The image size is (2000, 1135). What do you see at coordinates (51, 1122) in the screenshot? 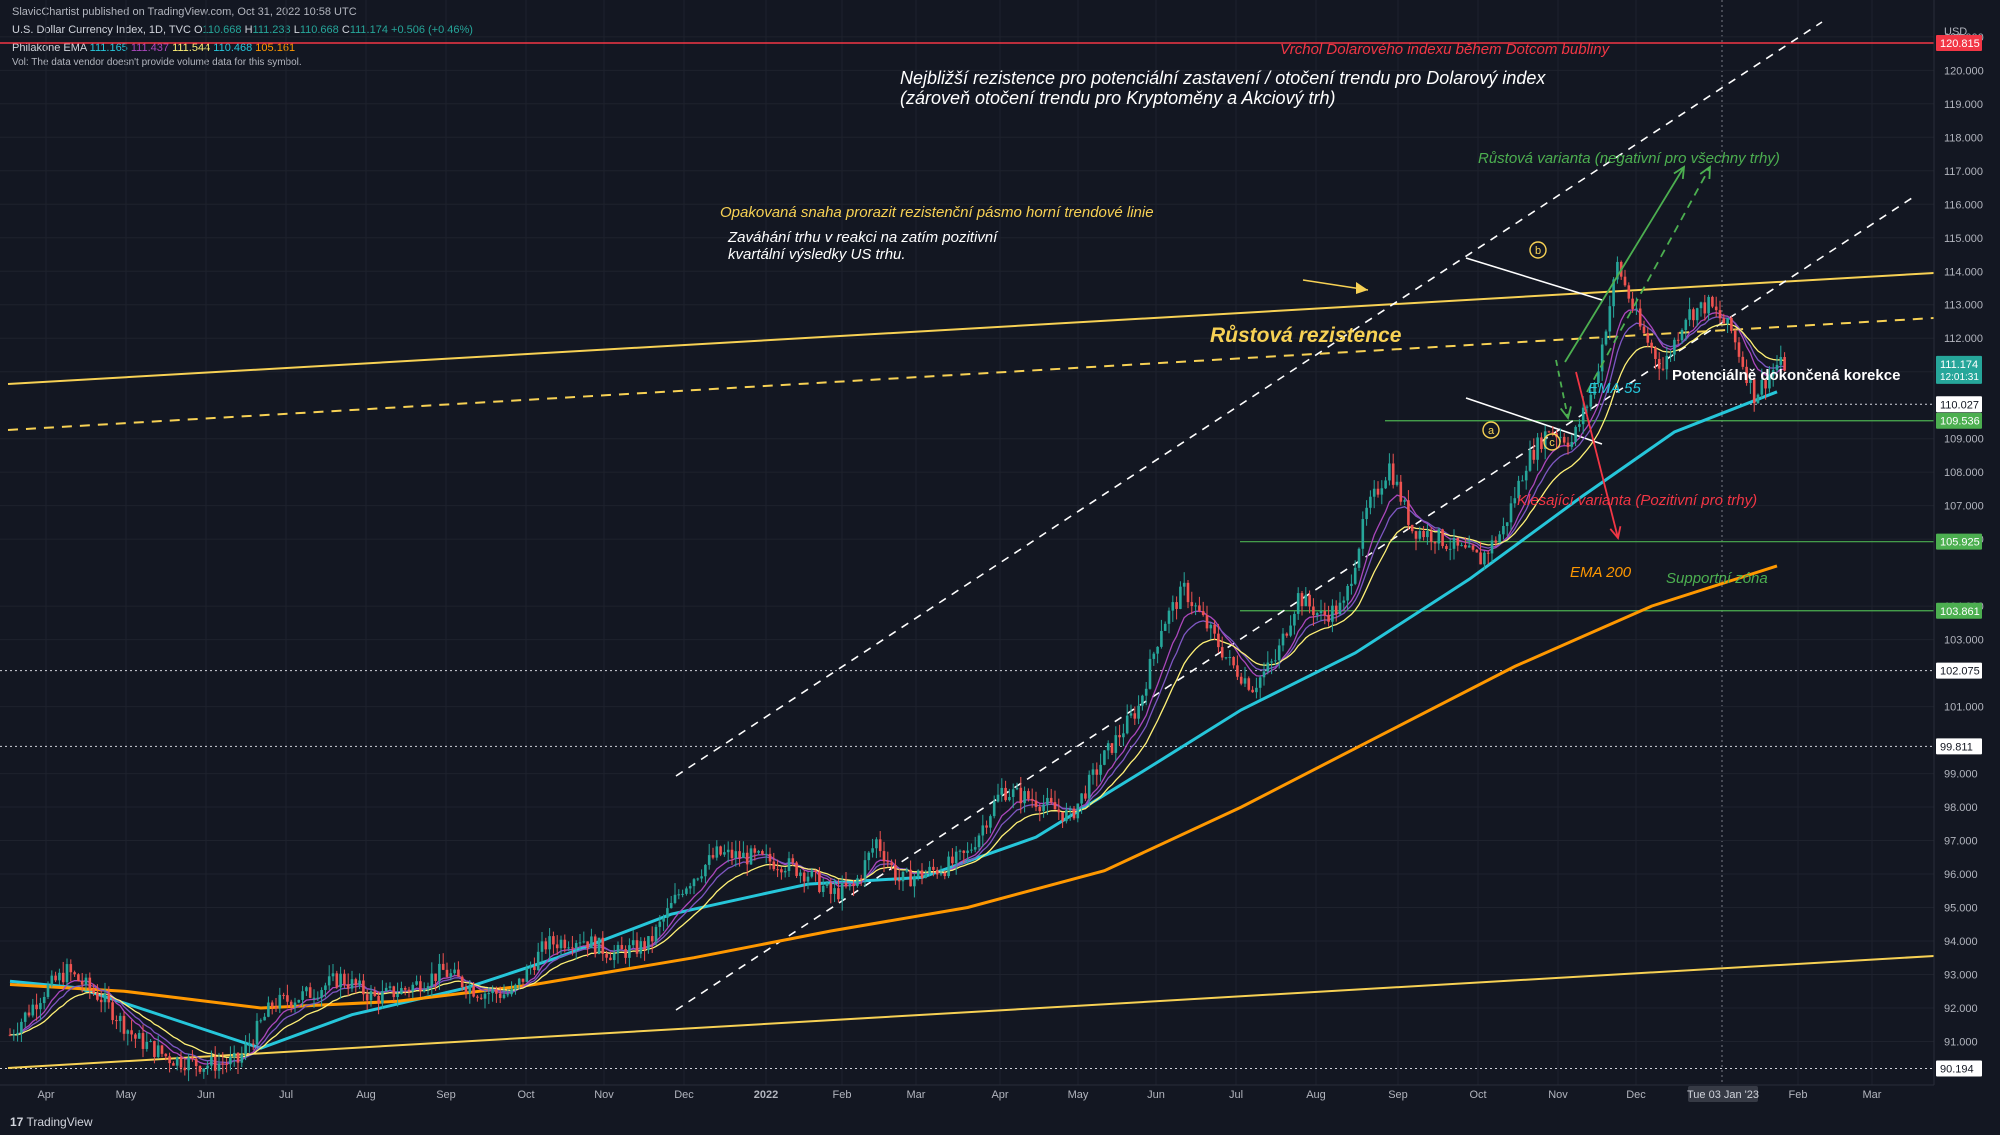
I see `tradingview-footer: 17 TradingView` at bounding box center [51, 1122].